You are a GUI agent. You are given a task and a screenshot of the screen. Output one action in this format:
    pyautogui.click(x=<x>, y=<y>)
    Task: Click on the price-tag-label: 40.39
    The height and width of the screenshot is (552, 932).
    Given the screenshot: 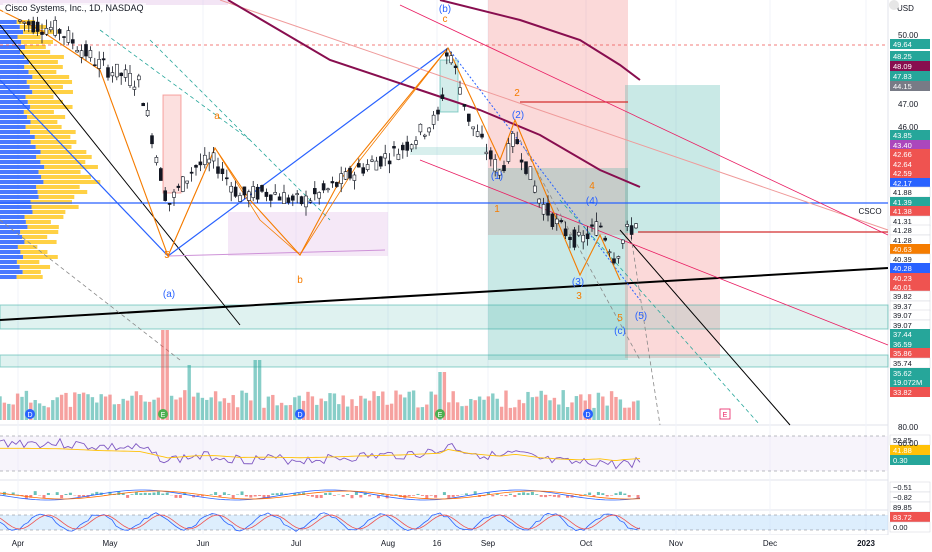 What is the action you would take?
    pyautogui.click(x=902, y=259)
    